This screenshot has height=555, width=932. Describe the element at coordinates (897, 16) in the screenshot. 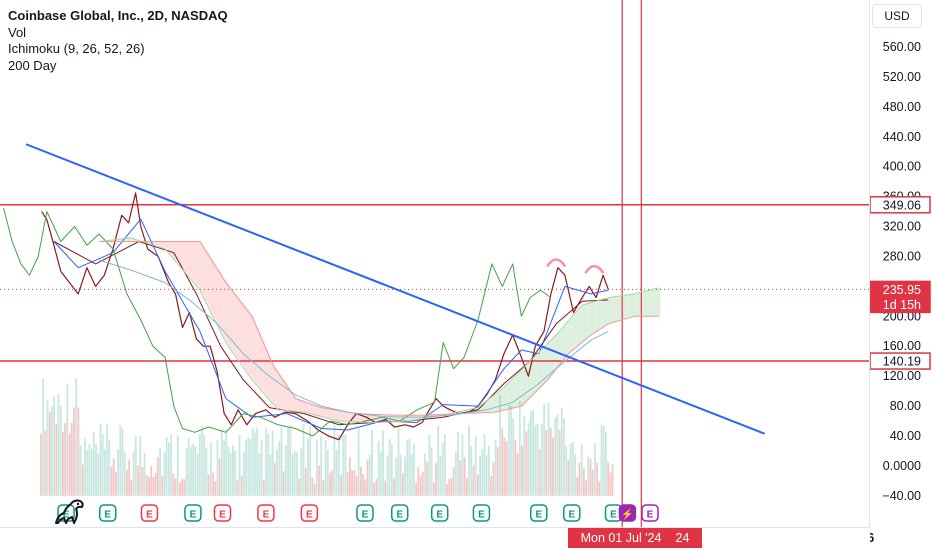

I see `currency-button: USD` at that location.